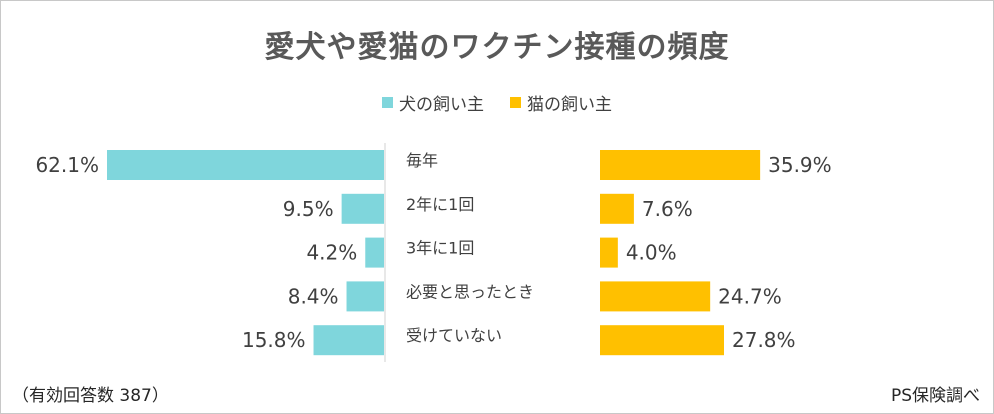  I want to click on data-label-cat-0: 35.9%, so click(800, 165).